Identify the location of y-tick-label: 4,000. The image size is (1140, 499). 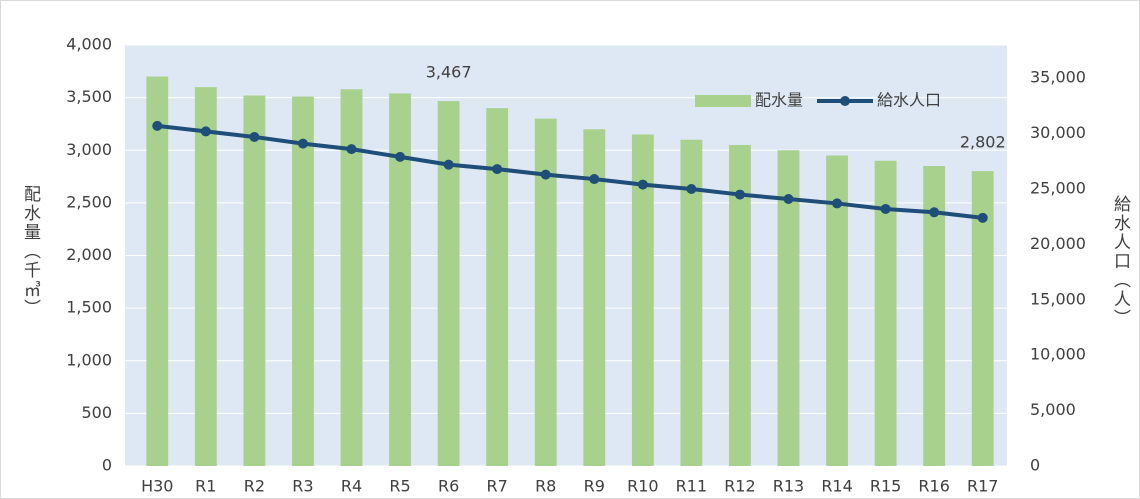
(89, 44).